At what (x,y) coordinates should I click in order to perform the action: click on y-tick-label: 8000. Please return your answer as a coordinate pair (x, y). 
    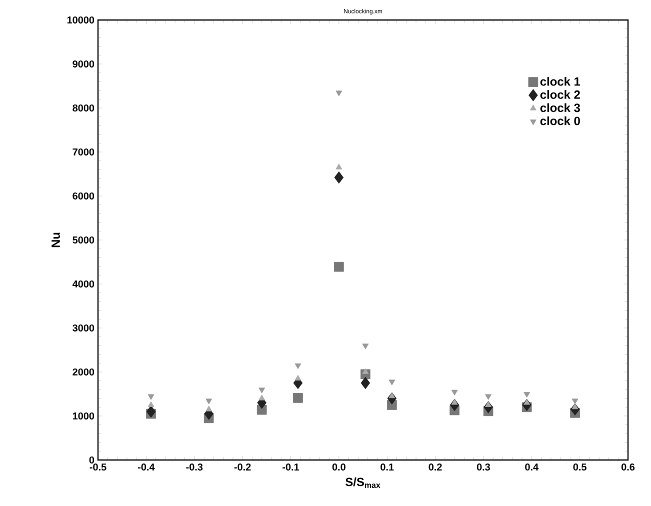
    Looking at the image, I should click on (83, 108).